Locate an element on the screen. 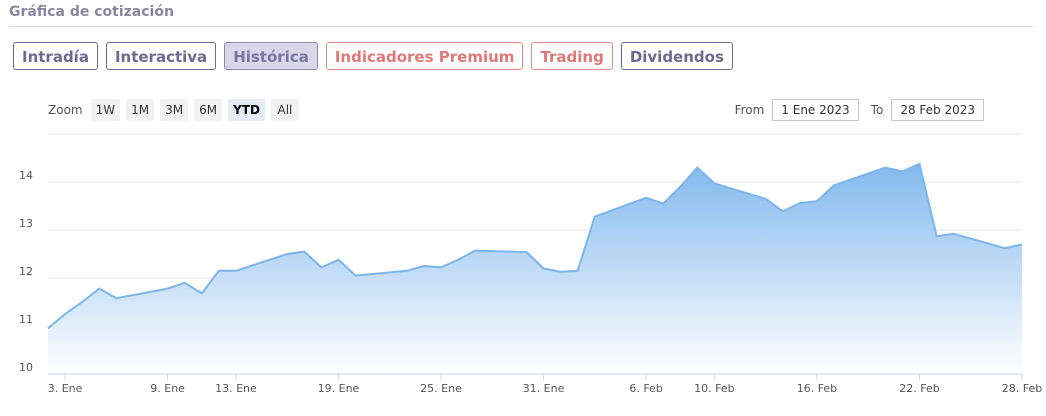  x-tick-label: 6. Feb is located at coordinates (645, 388).